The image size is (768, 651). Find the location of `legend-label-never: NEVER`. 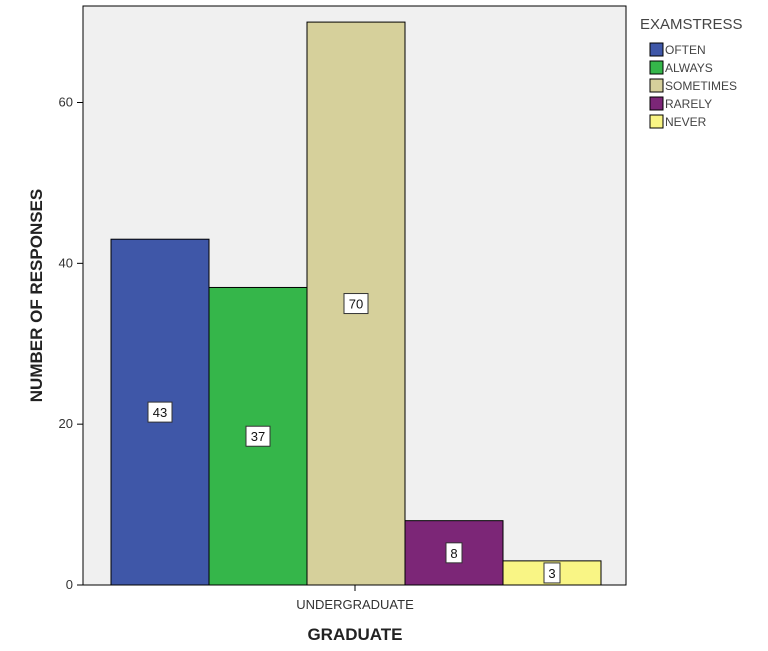

legend-label-never: NEVER is located at coordinates (686, 122).